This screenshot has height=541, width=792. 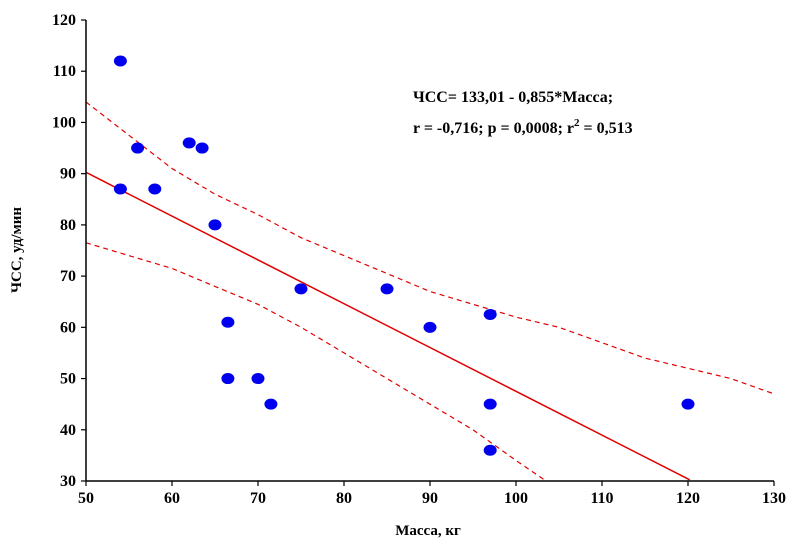 I want to click on correlation-stats: r = -0,716; p = 0,0008; r2 = 0,513, so click(x=523, y=127).